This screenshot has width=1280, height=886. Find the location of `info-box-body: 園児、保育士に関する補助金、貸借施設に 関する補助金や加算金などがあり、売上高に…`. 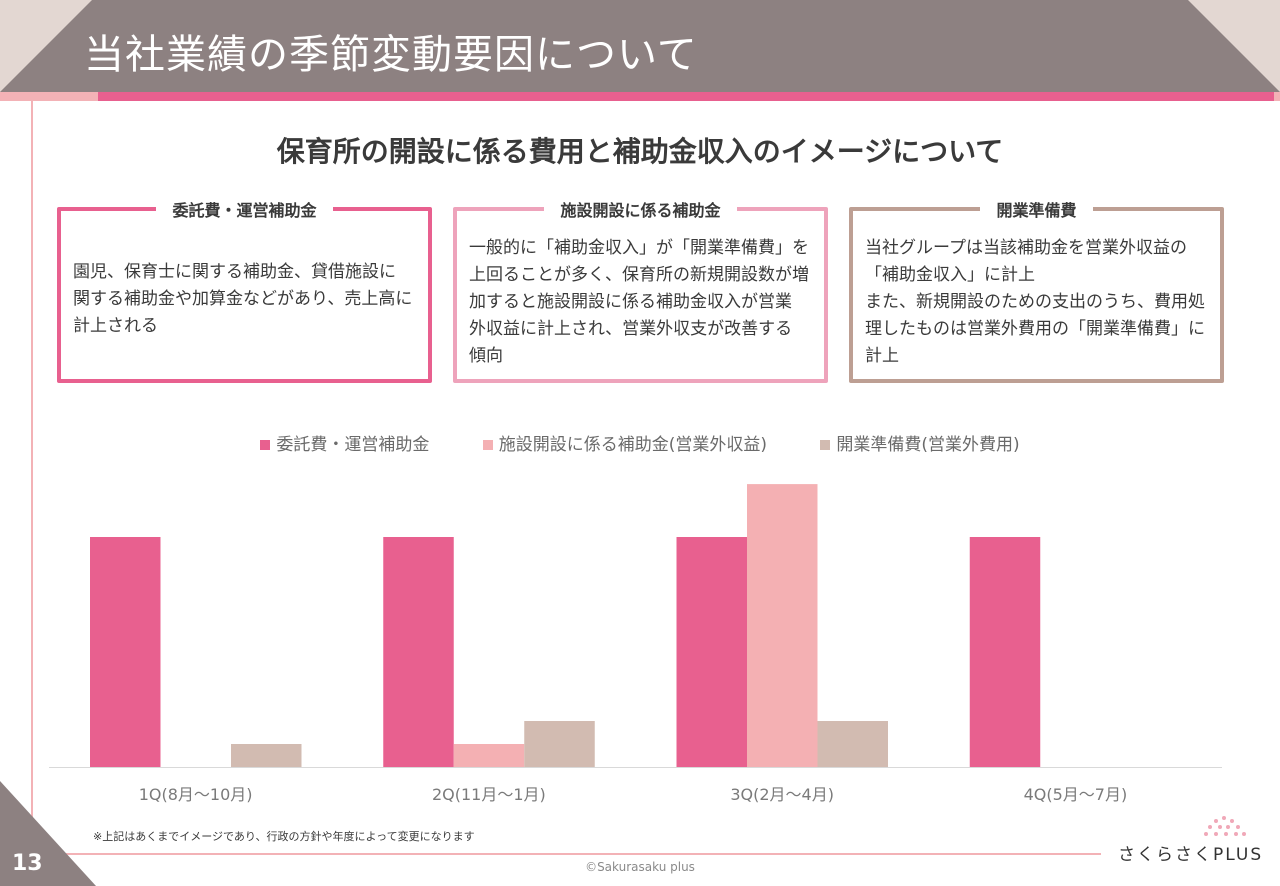

info-box-body: 園児、保育士に関する補助金、貸借施設に 関する補助金や加算金などがあり、売上高に… is located at coordinates (243, 299).